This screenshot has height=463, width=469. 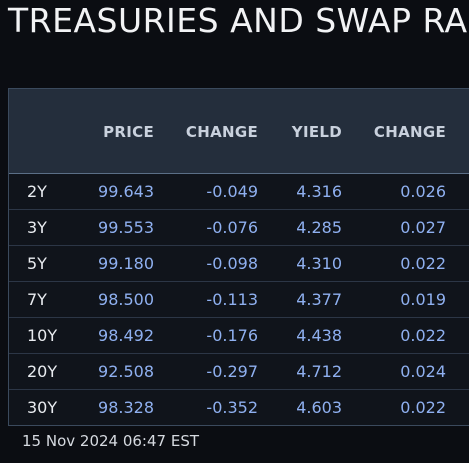 I want to click on table-row: 5Y 99.180 -0.098 4.310 0.022, so click(x=239, y=263).